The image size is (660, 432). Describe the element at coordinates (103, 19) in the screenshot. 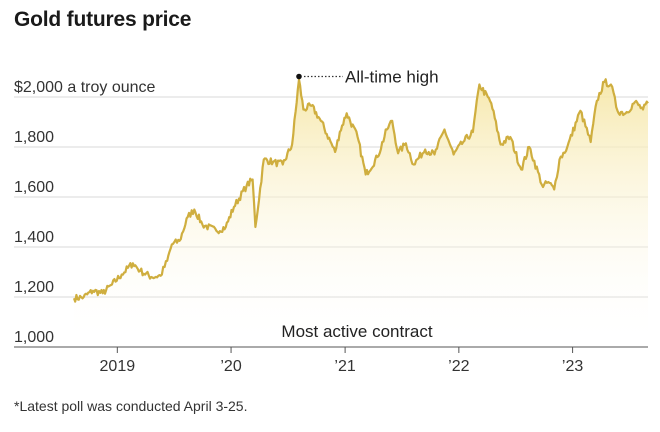

I see `chart-title: Gold futures price` at that location.